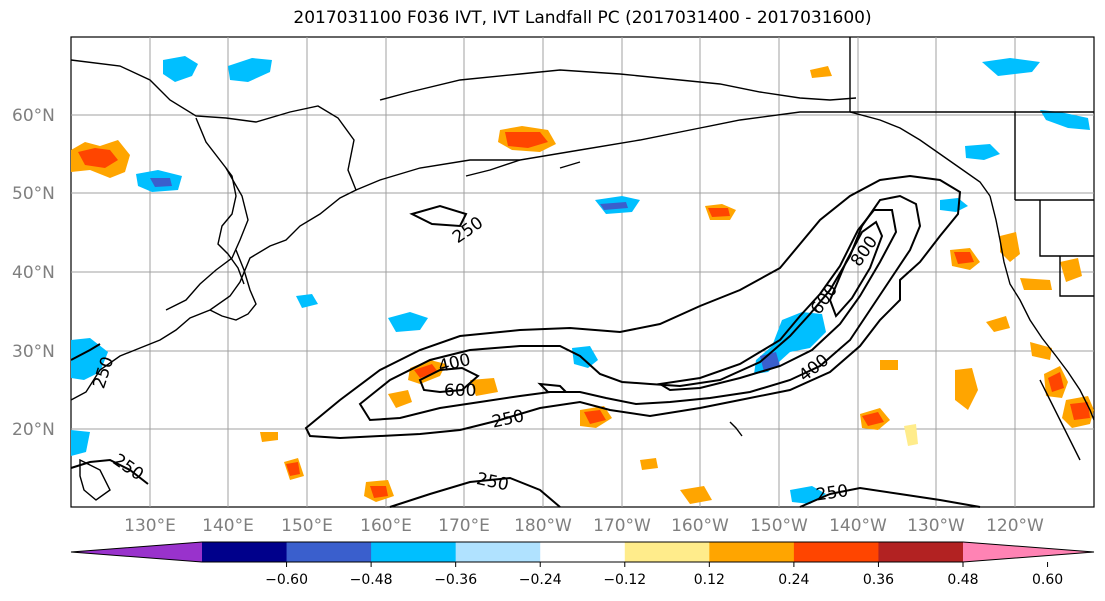 The width and height of the screenshot is (1105, 601). Describe the element at coordinates (33, 116) in the screenshot. I see `lat-label: 60°N` at that location.